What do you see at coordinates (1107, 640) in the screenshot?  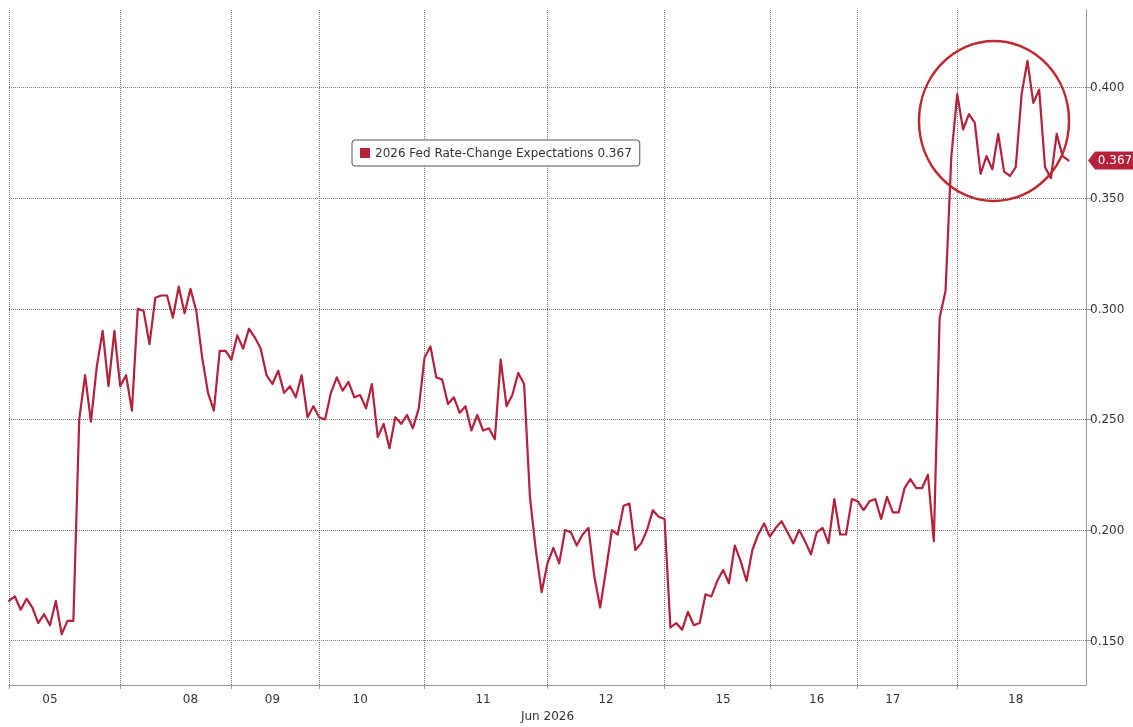 I see `y-tick-label: 0.150` at bounding box center [1107, 640].